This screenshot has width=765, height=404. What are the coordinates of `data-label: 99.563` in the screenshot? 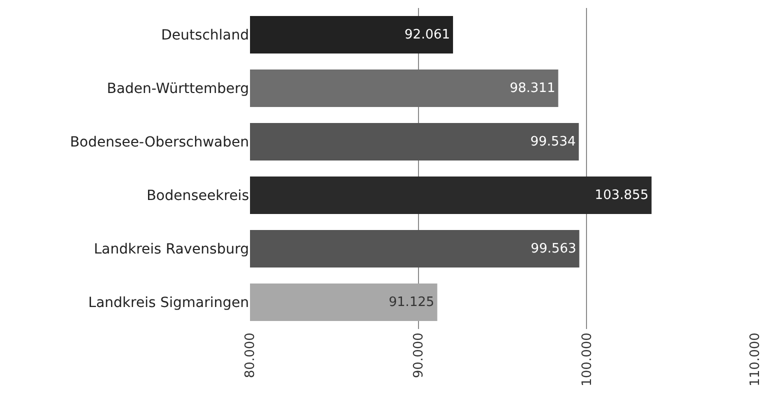 It's located at (553, 248).